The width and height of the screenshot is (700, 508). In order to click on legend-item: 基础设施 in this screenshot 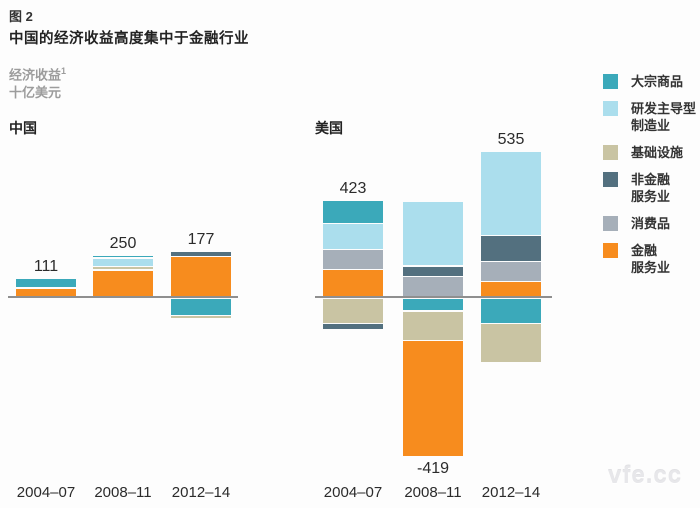, I will do `click(649, 152)`.